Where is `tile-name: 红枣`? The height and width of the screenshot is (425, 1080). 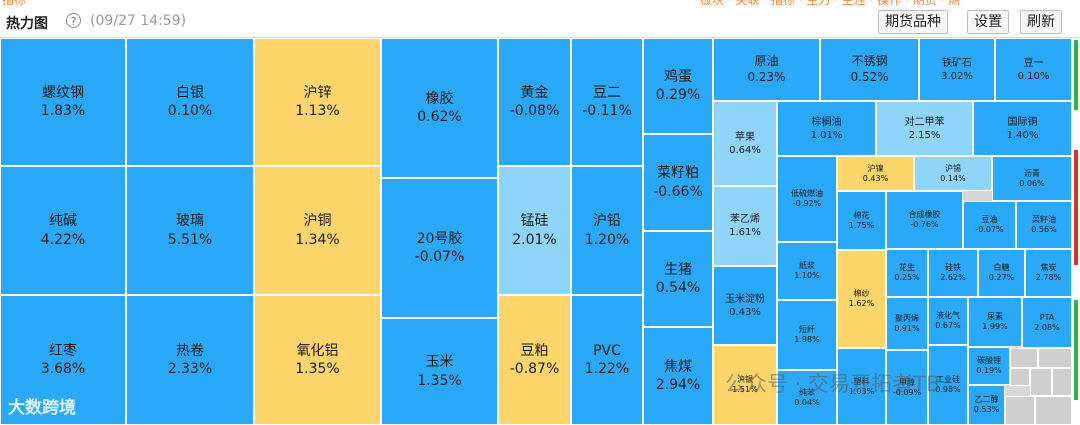
tile-name: 红枣 is located at coordinates (63, 350).